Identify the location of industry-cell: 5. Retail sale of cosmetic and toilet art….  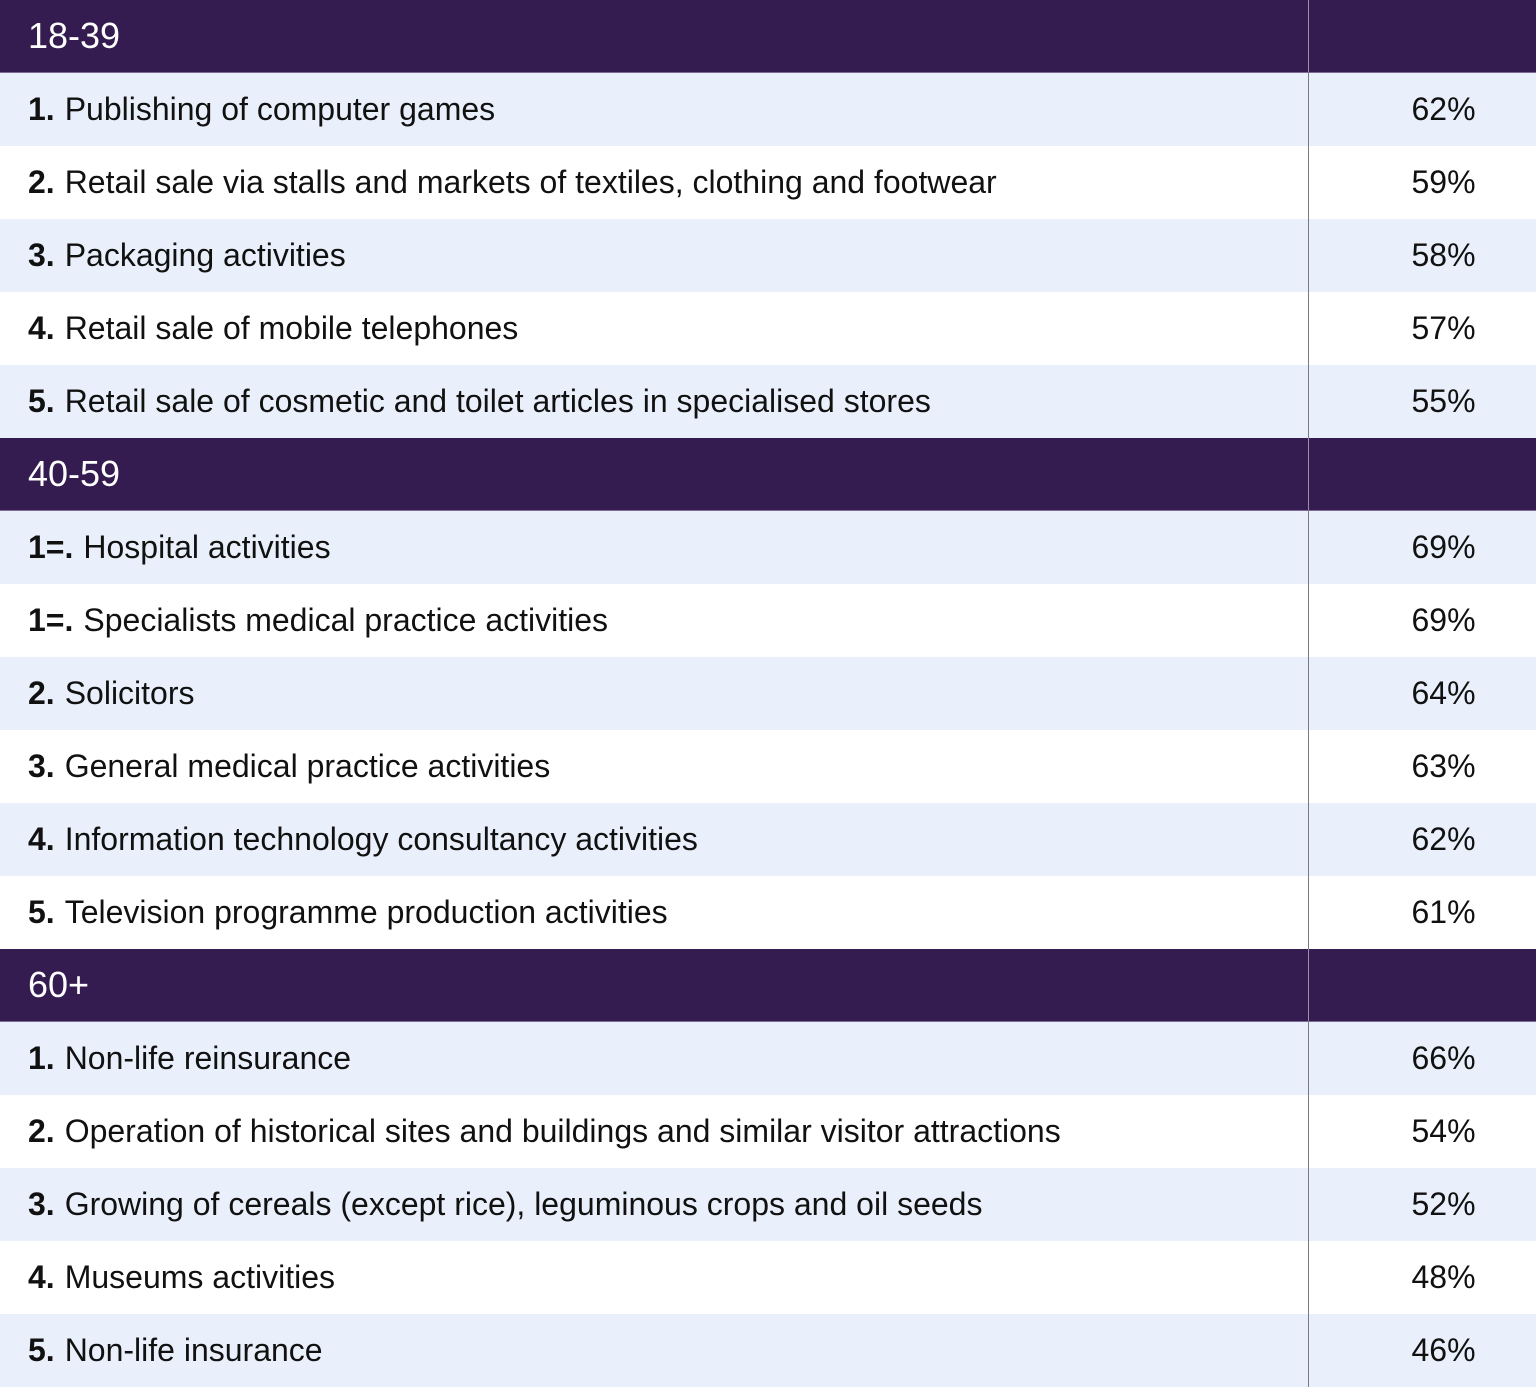
(654, 401).